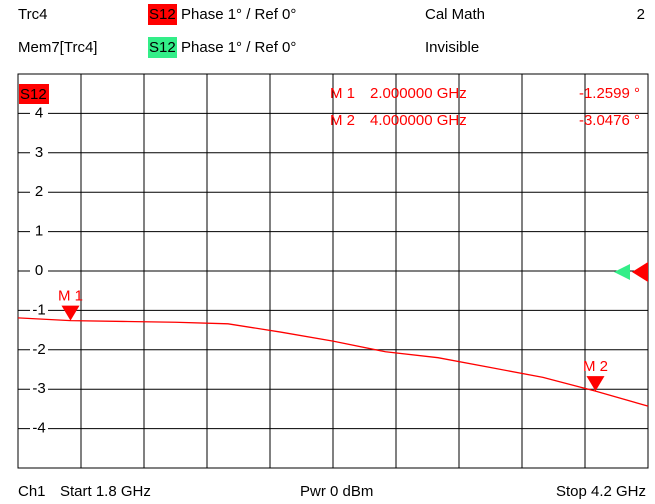  Describe the element at coordinates (418, 93) in the screenshot. I see `readout-x: 2.000000 GHz` at that location.